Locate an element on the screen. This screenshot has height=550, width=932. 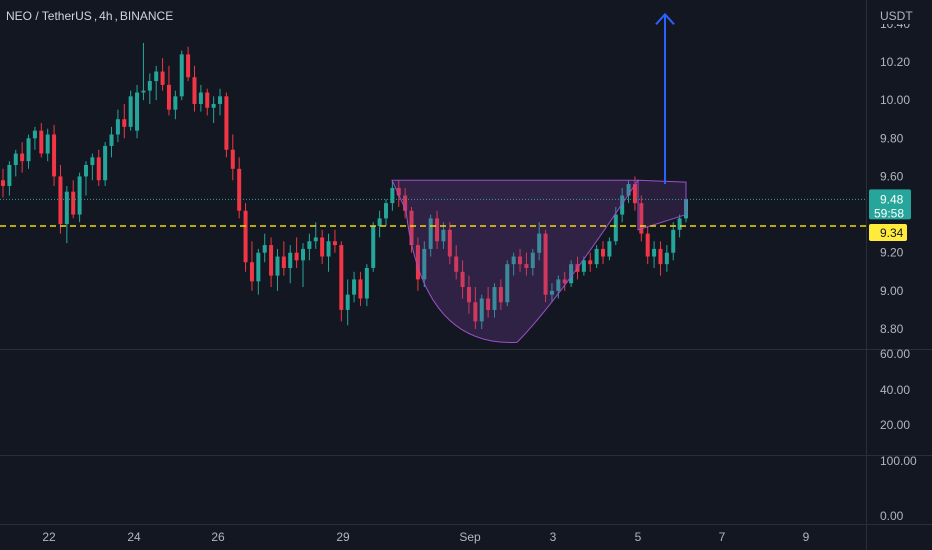
time-axis-label: 9 is located at coordinates (806, 537).